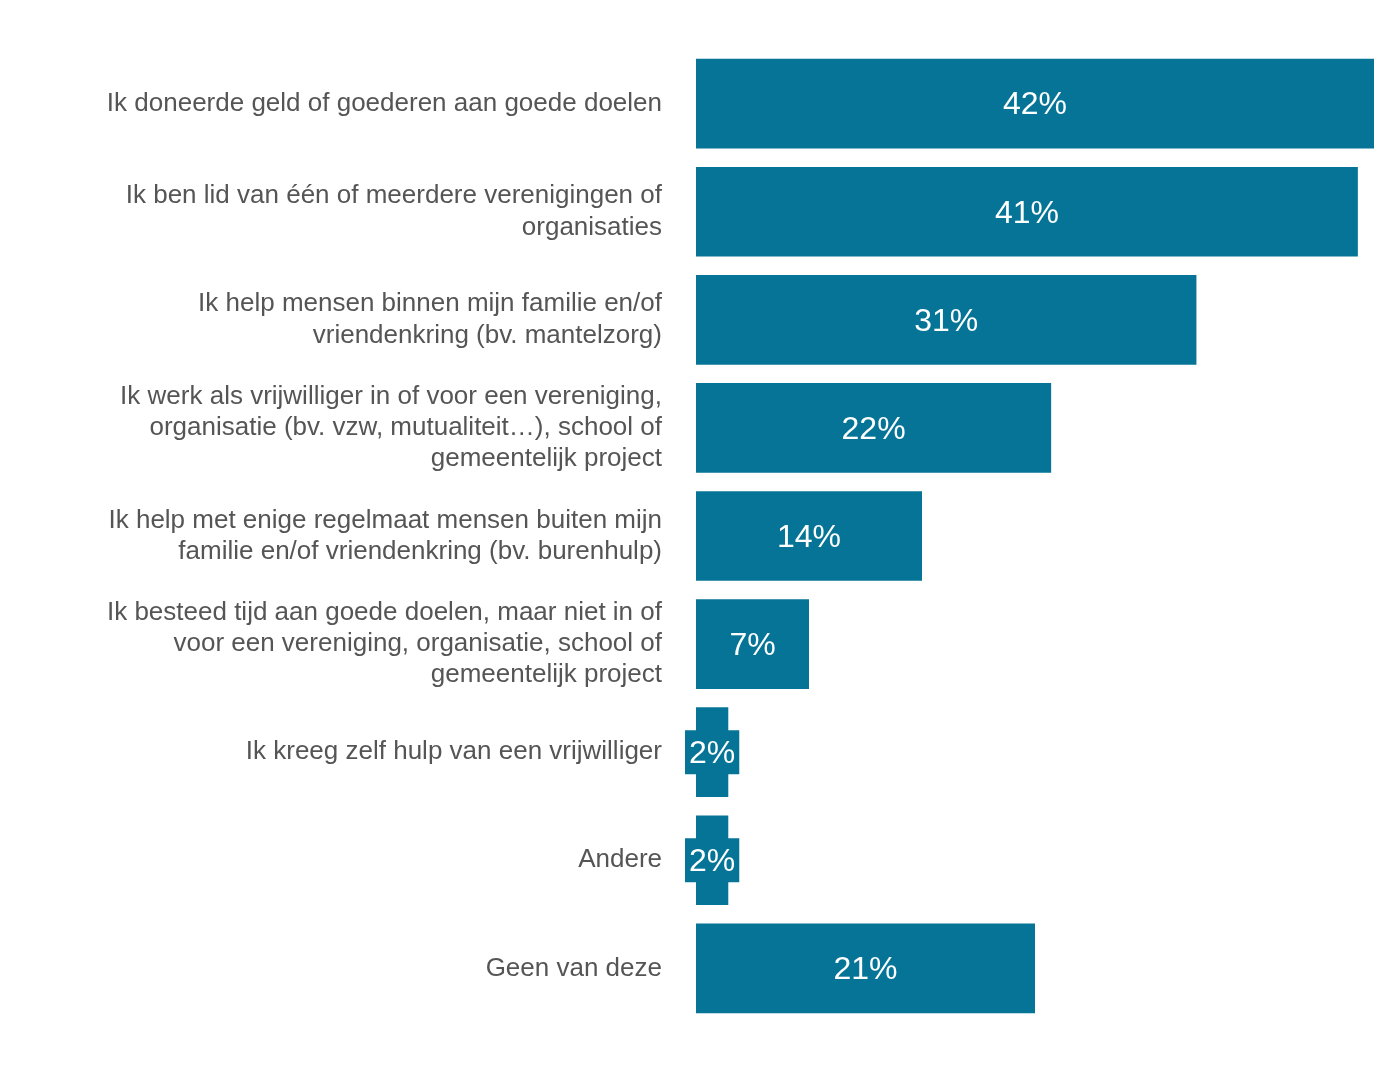 This screenshot has height=1072, width=1382. Describe the element at coordinates (384, 642) in the screenshot. I see `y-tick-label: Ik besteed tijd aan goede doelen, maar niet in of voor een vereniging, organisatie, school of gemeentelijk project` at that location.